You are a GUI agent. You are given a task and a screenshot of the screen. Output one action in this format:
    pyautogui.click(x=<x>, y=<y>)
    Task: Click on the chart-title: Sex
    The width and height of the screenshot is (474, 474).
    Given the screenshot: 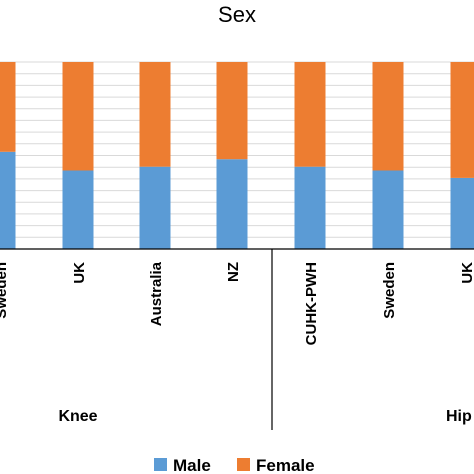 What is the action you would take?
    pyautogui.click(x=237, y=14)
    